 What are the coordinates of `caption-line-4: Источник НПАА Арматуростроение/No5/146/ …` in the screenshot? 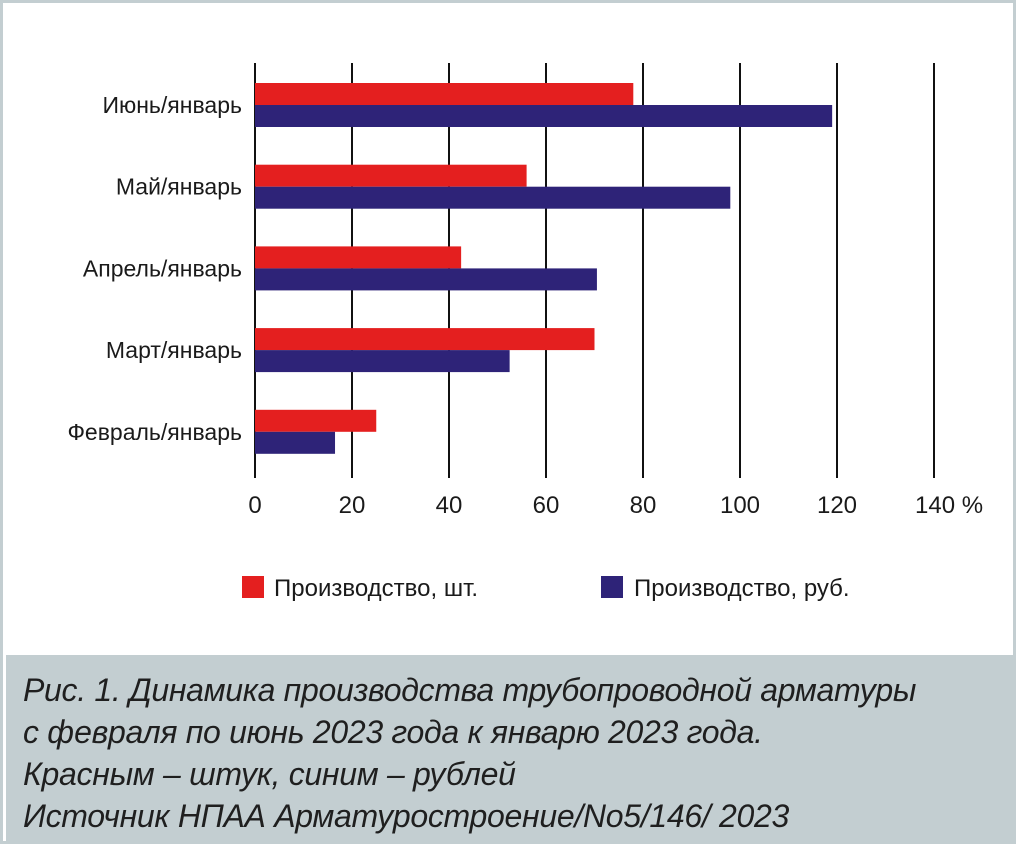 It's located at (406, 816).